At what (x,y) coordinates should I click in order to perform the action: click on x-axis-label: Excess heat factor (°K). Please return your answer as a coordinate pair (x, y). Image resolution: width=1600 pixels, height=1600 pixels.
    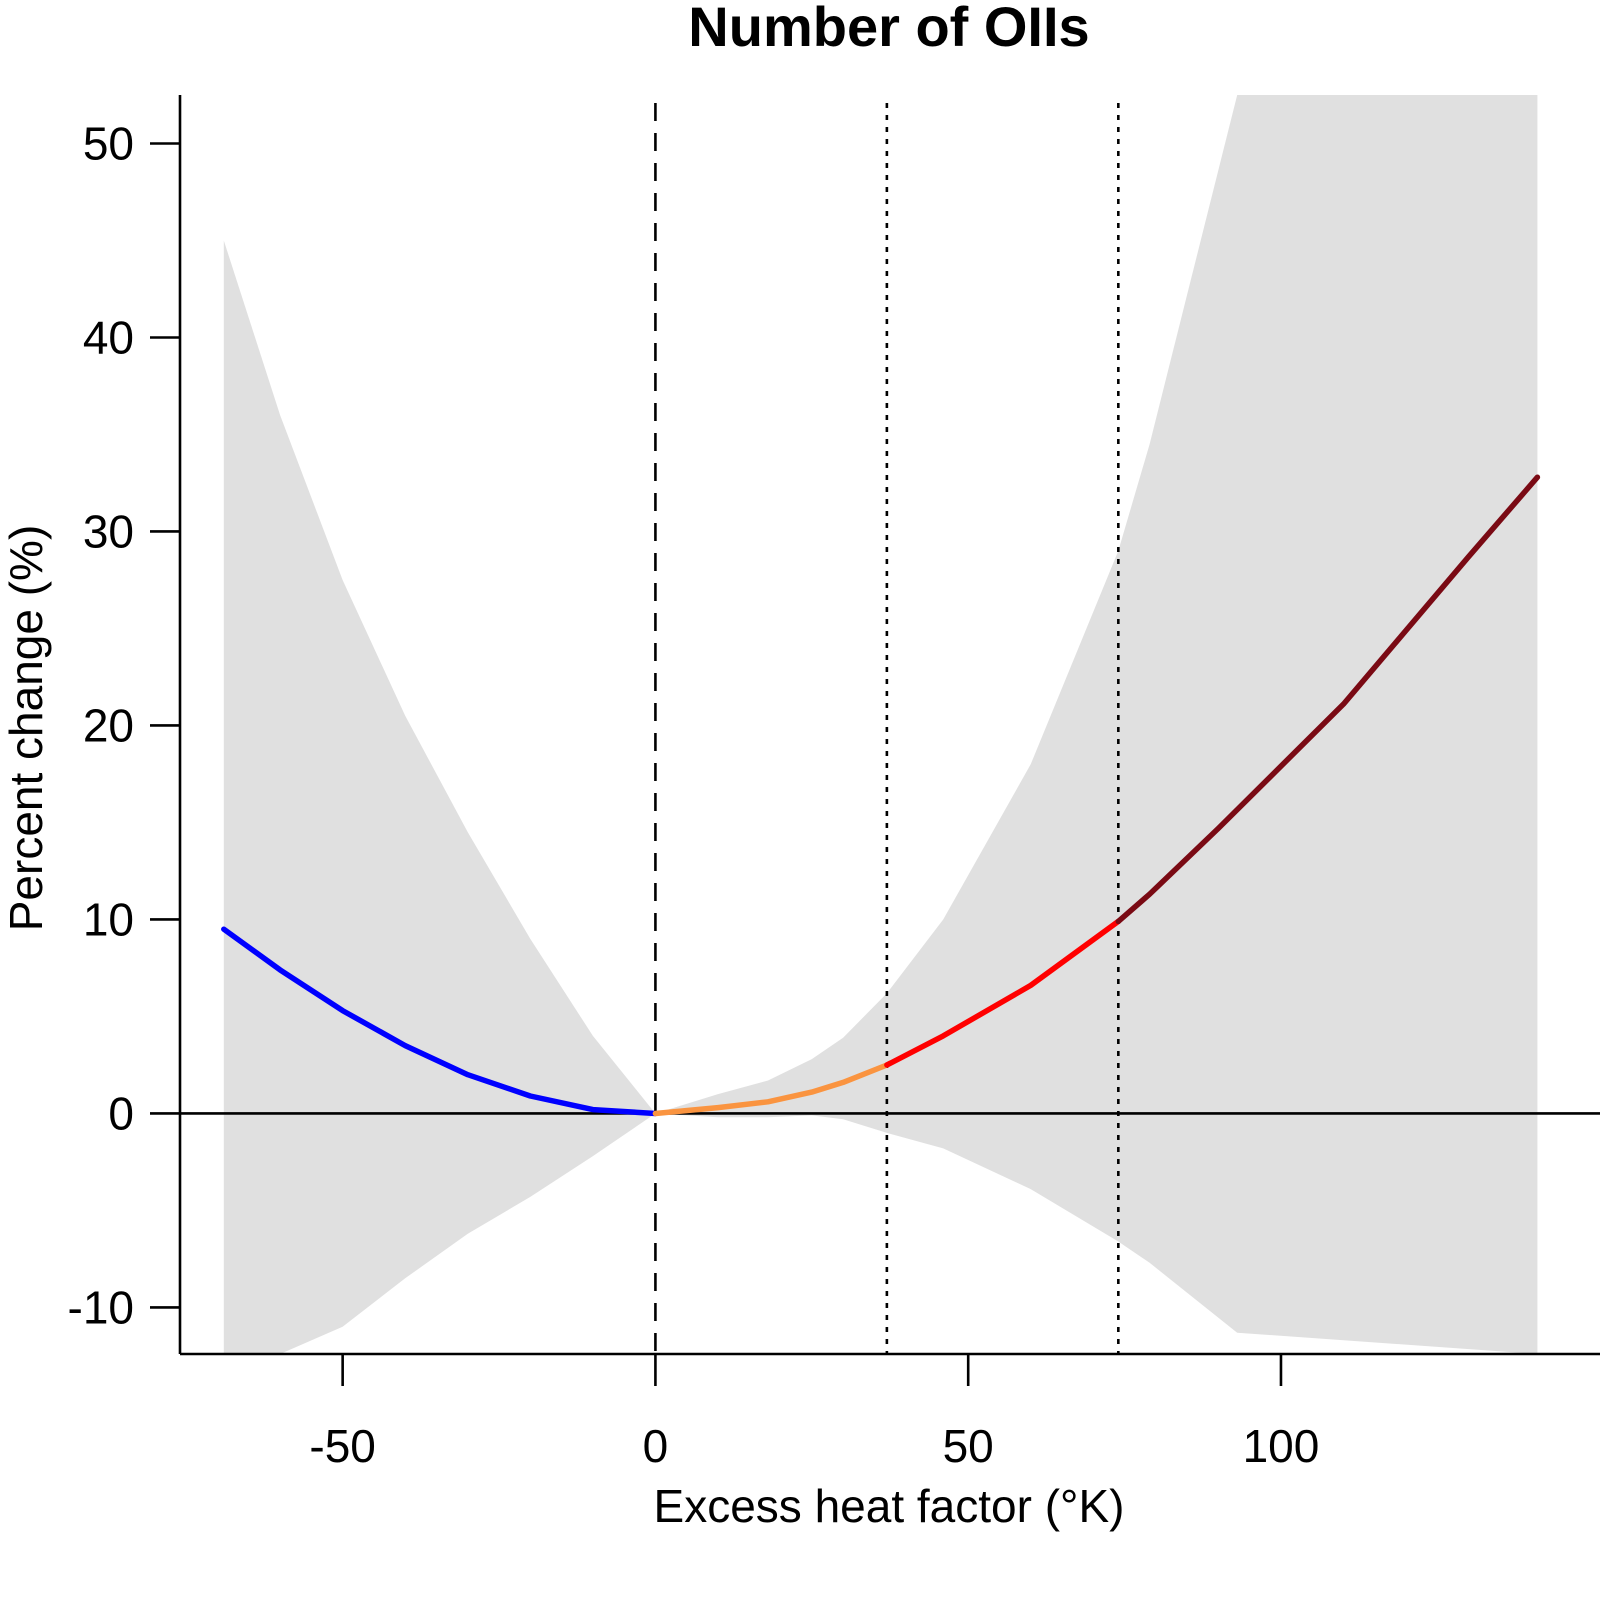
    Looking at the image, I should click on (889, 1506).